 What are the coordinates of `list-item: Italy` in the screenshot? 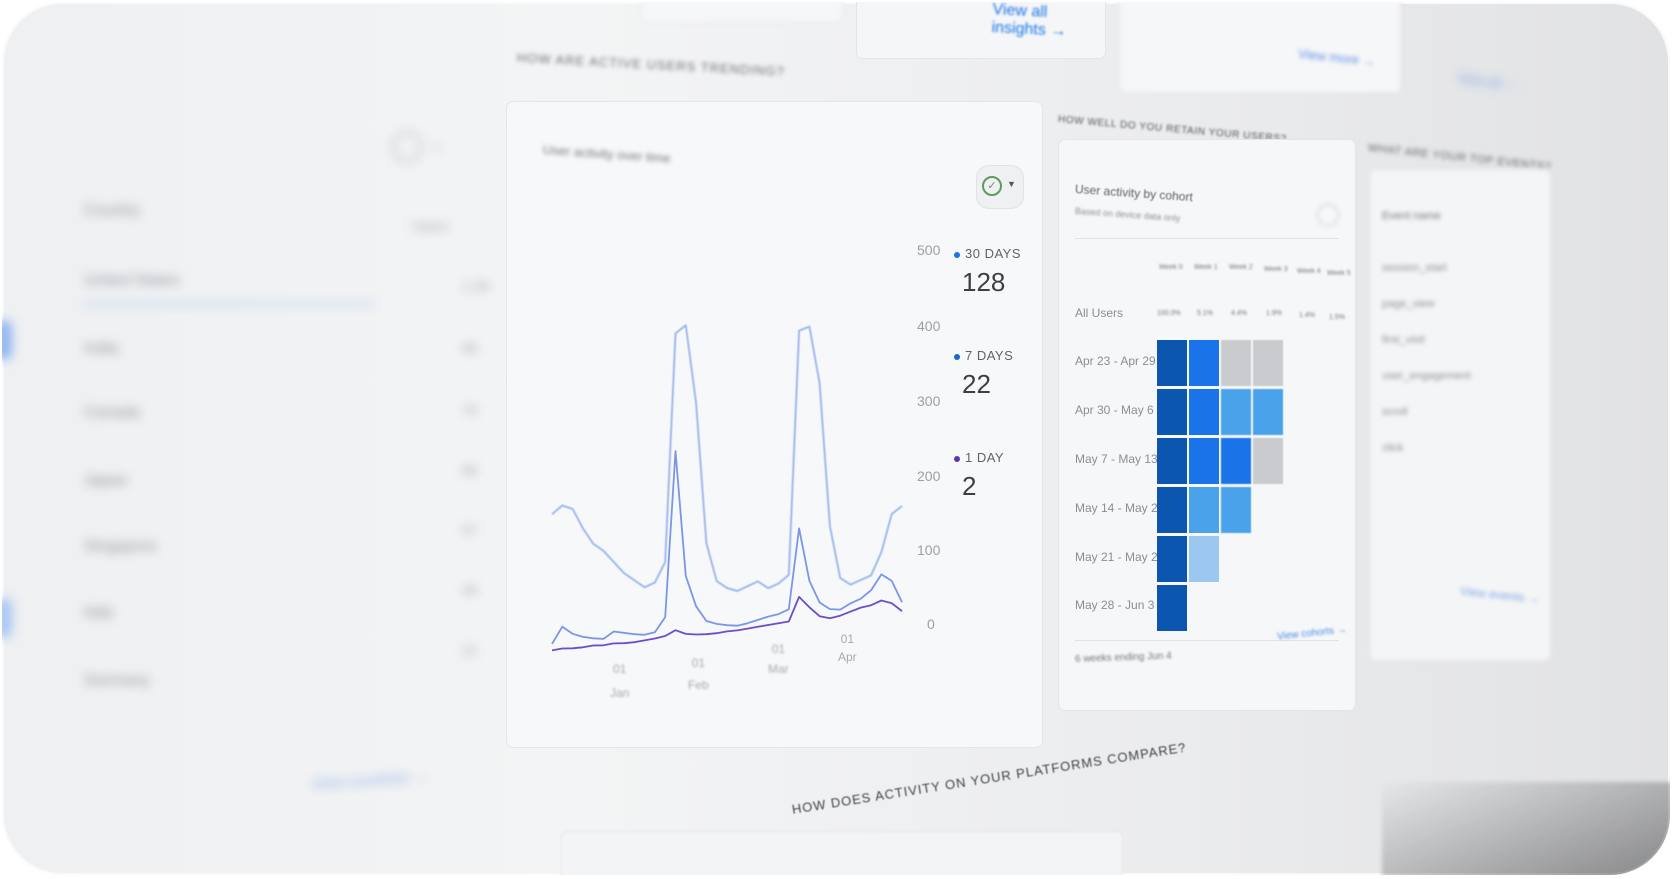 It's located at (99, 612).